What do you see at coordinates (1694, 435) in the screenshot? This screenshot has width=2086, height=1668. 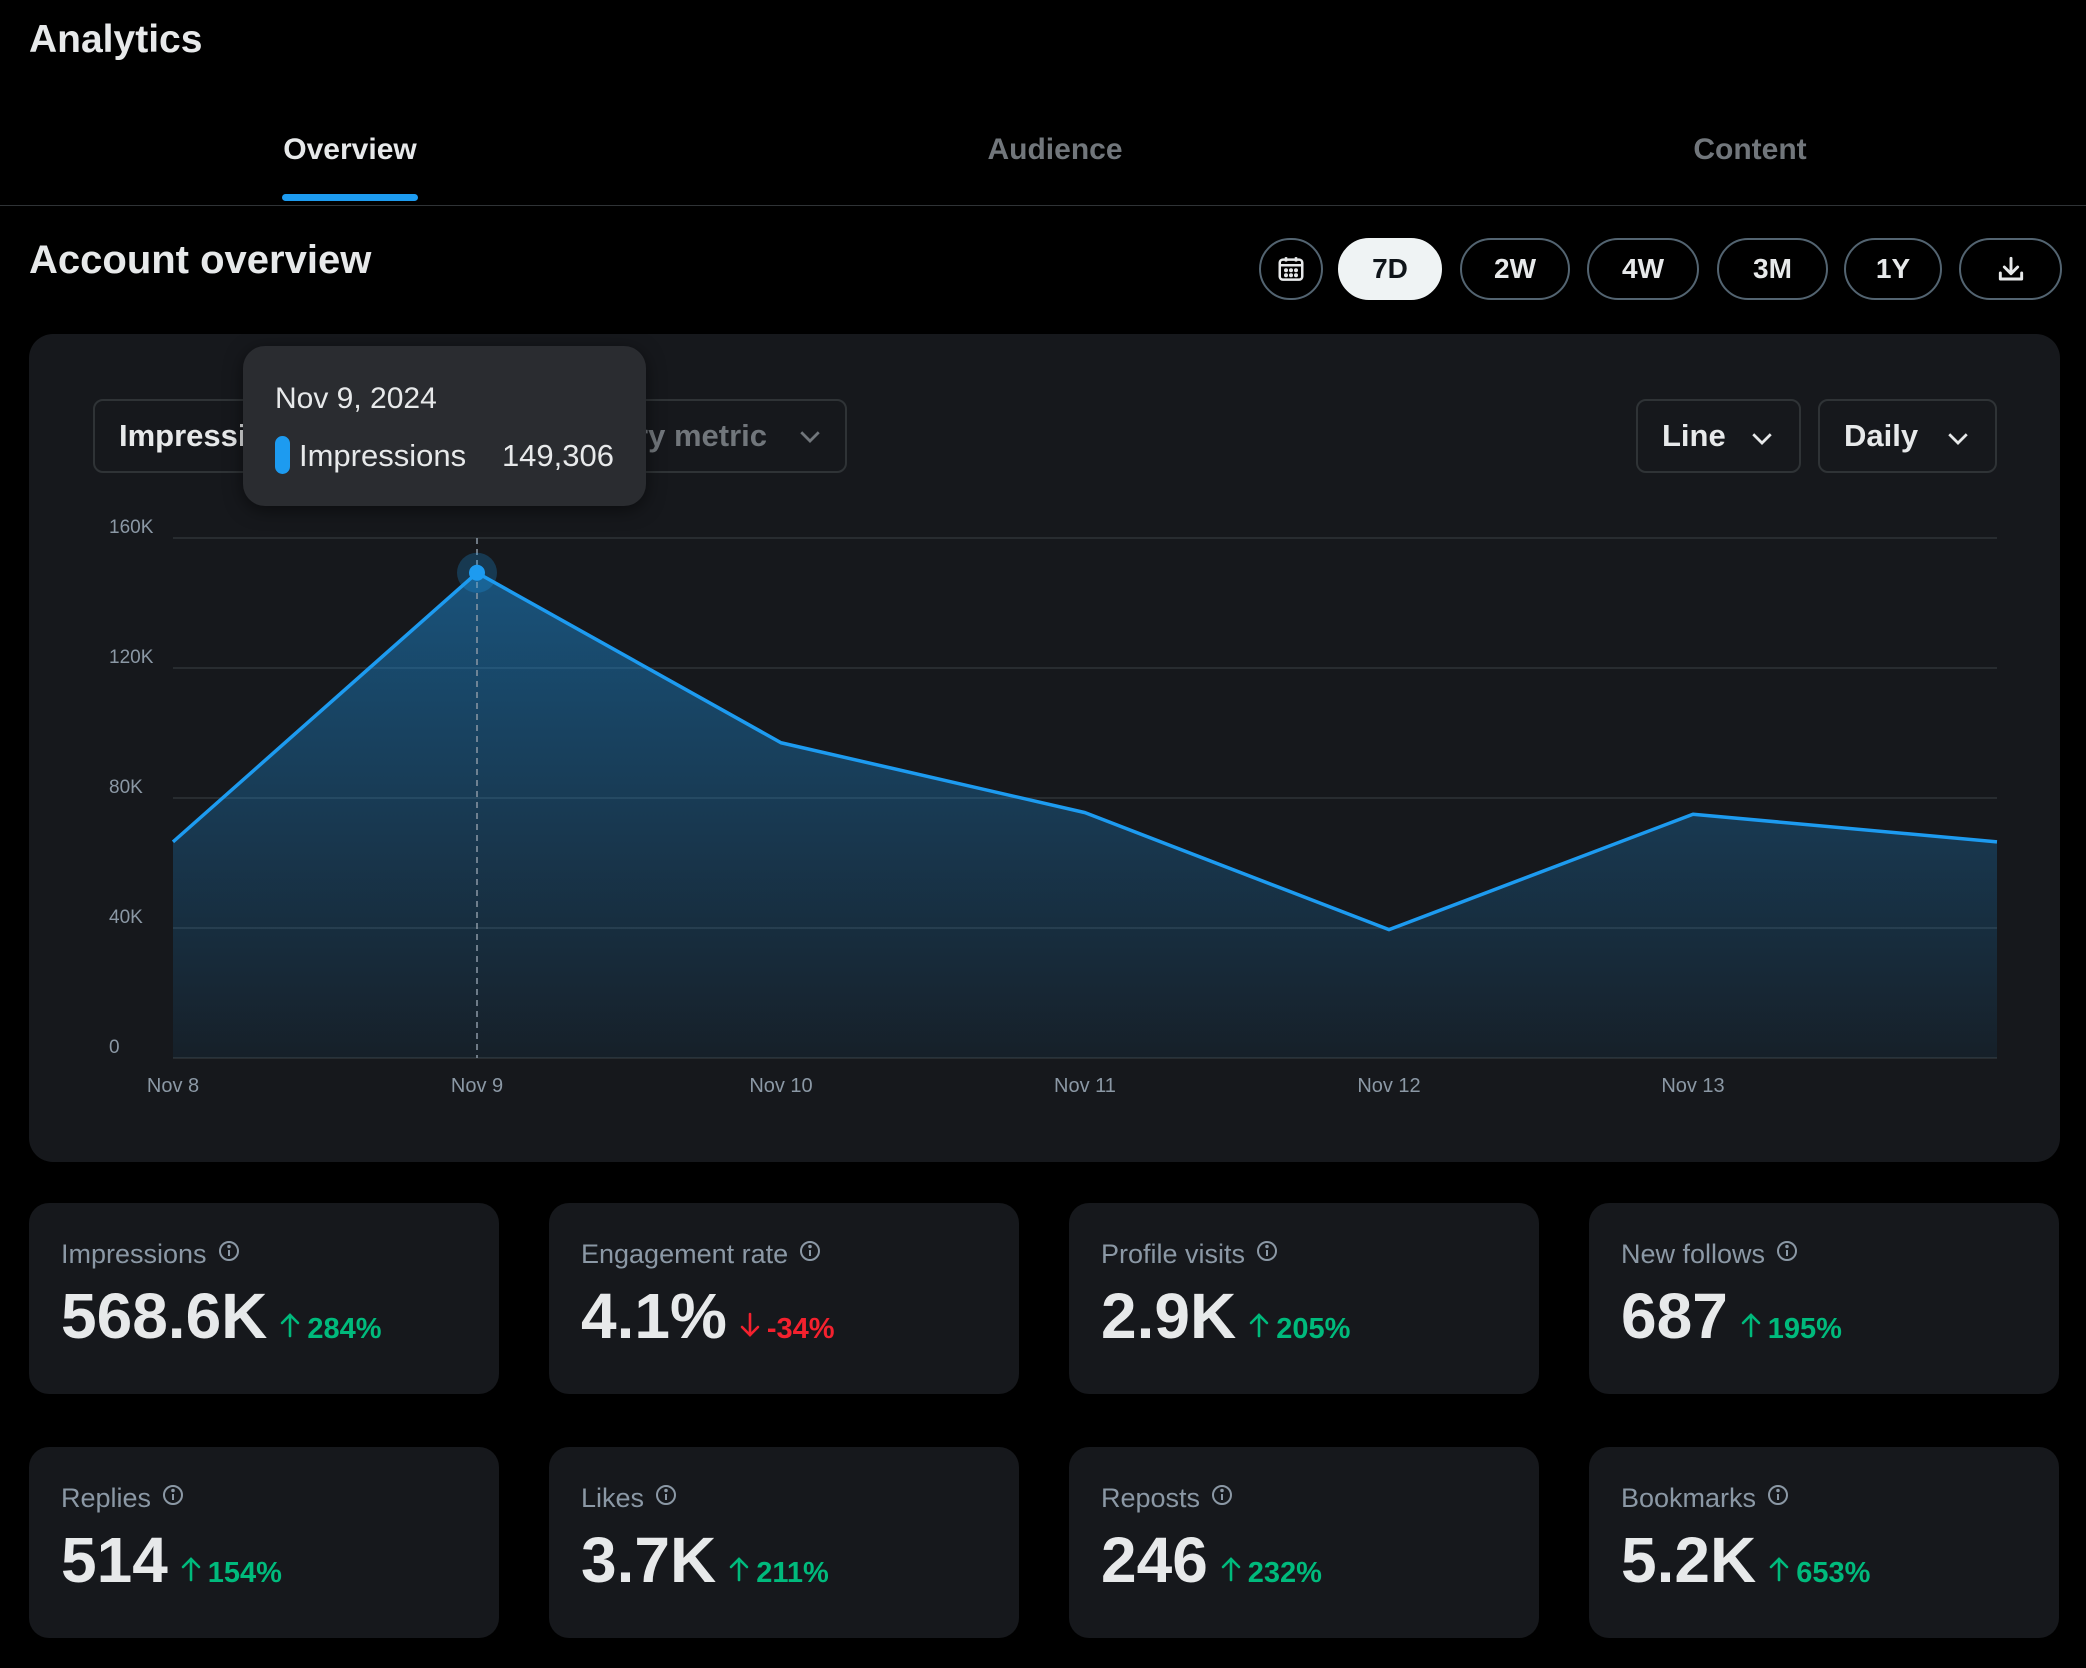 I see `chart-type-label: Line` at bounding box center [1694, 435].